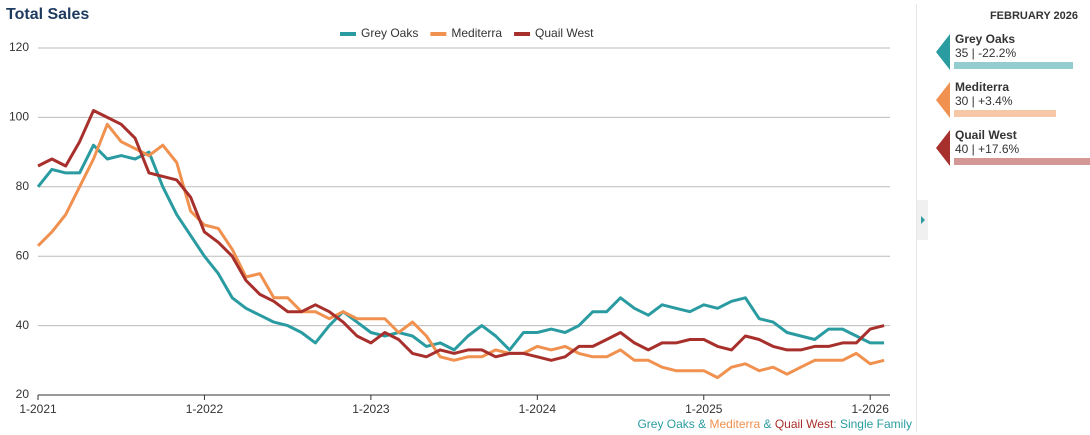  I want to click on panel-name: Quail West, so click(986, 135).